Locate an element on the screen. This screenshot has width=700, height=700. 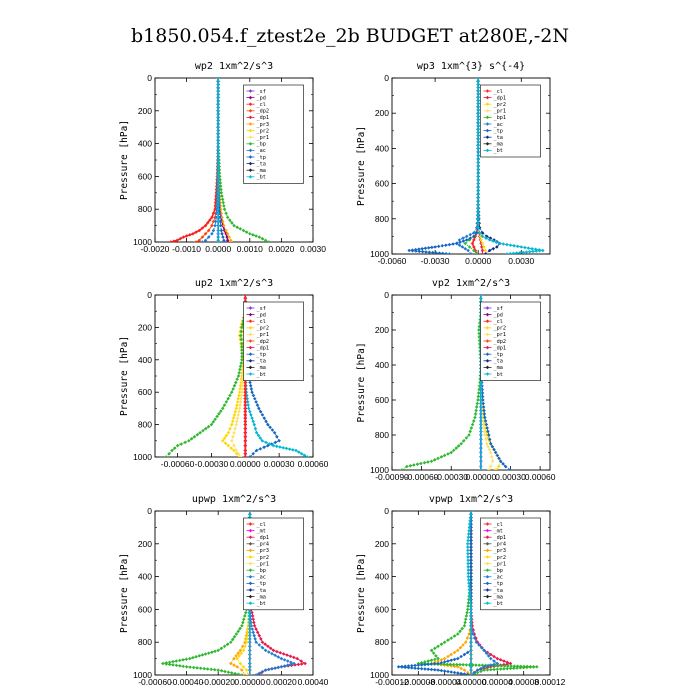
point-pr2 is located at coordinates (495, 469).